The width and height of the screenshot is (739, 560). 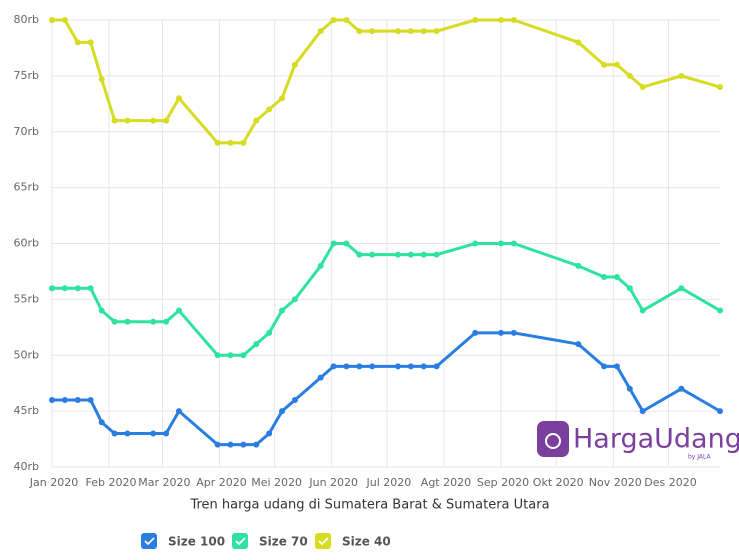 I want to click on y-tick-label: 50rb, so click(x=26, y=354).